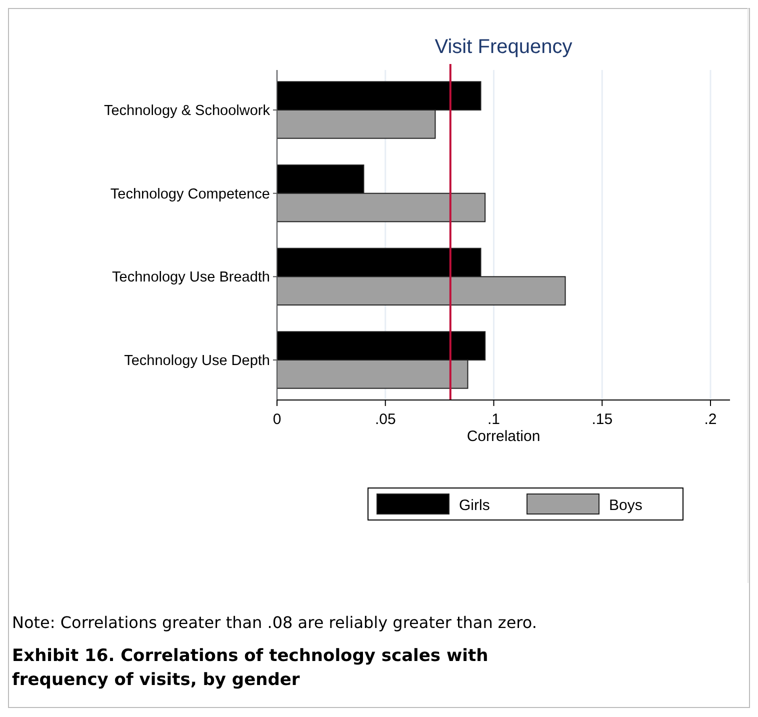 The height and width of the screenshot is (717, 758). I want to click on x-tick-label: .1, so click(493, 419).